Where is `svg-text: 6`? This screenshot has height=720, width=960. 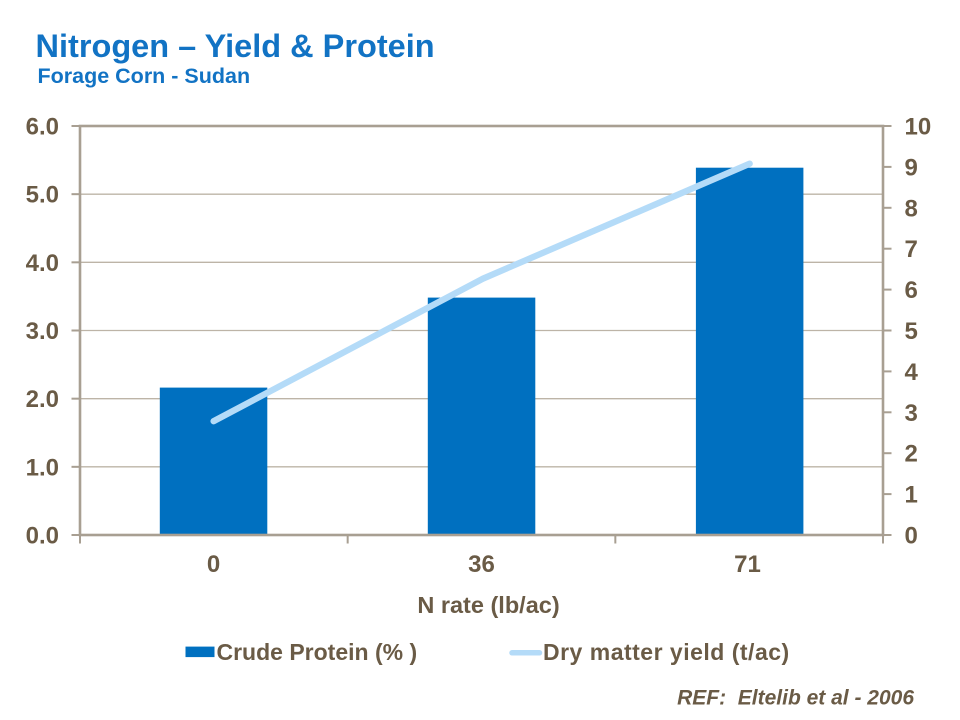 svg-text: 6 is located at coordinates (911, 290).